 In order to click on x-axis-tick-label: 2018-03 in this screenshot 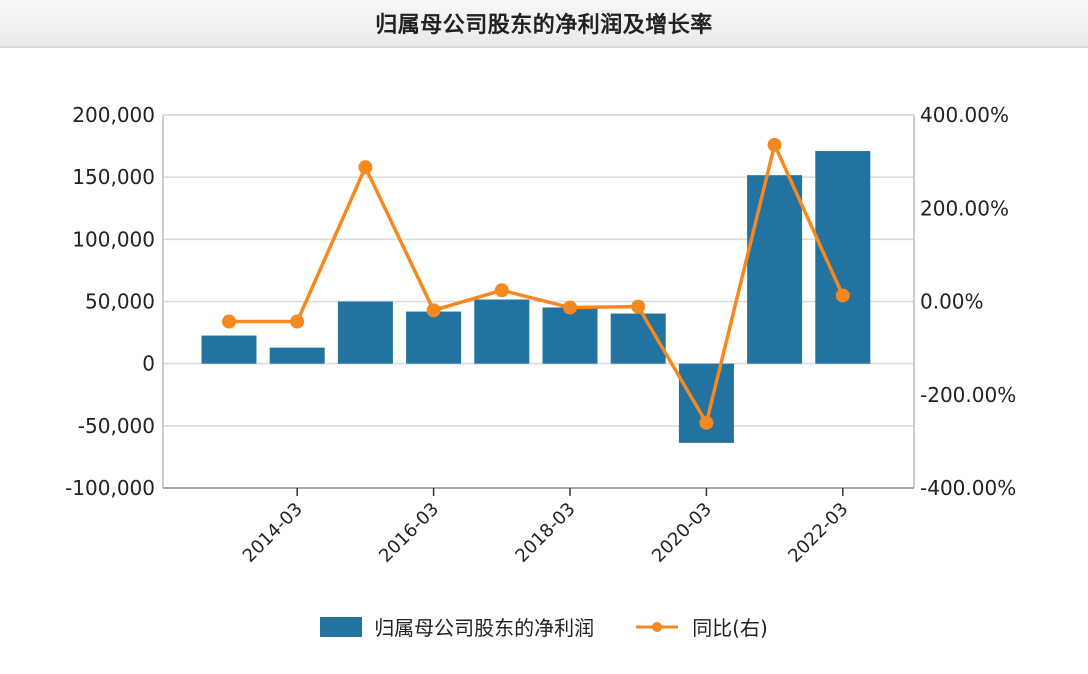, I will do `click(545, 533)`.